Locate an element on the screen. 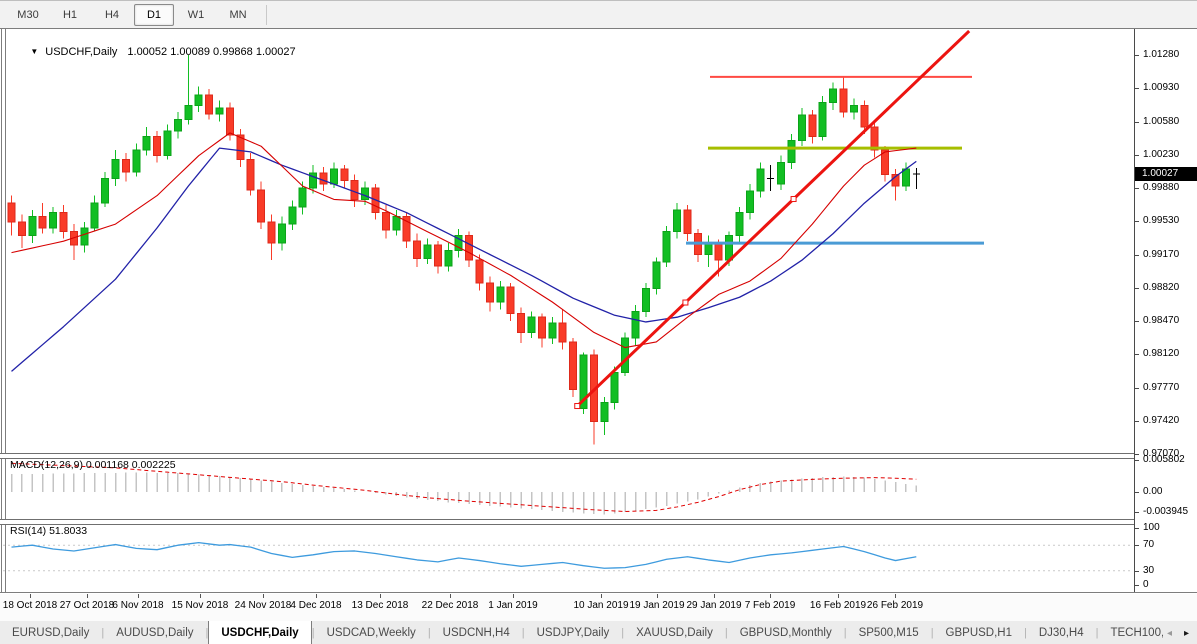 The width and height of the screenshot is (1197, 644). tab-USDCHF-Daily: USDCHF,Daily is located at coordinates (260, 632).